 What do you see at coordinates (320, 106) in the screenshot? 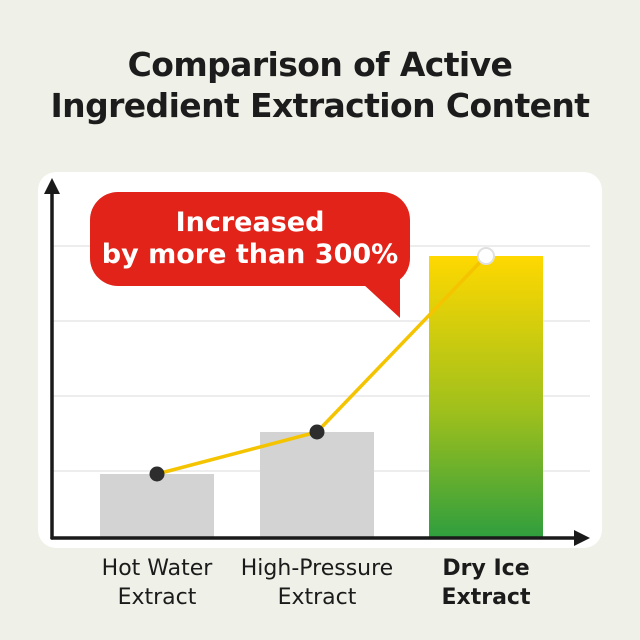
I see `chart-title-line2: Ingredient Extraction Content` at bounding box center [320, 106].